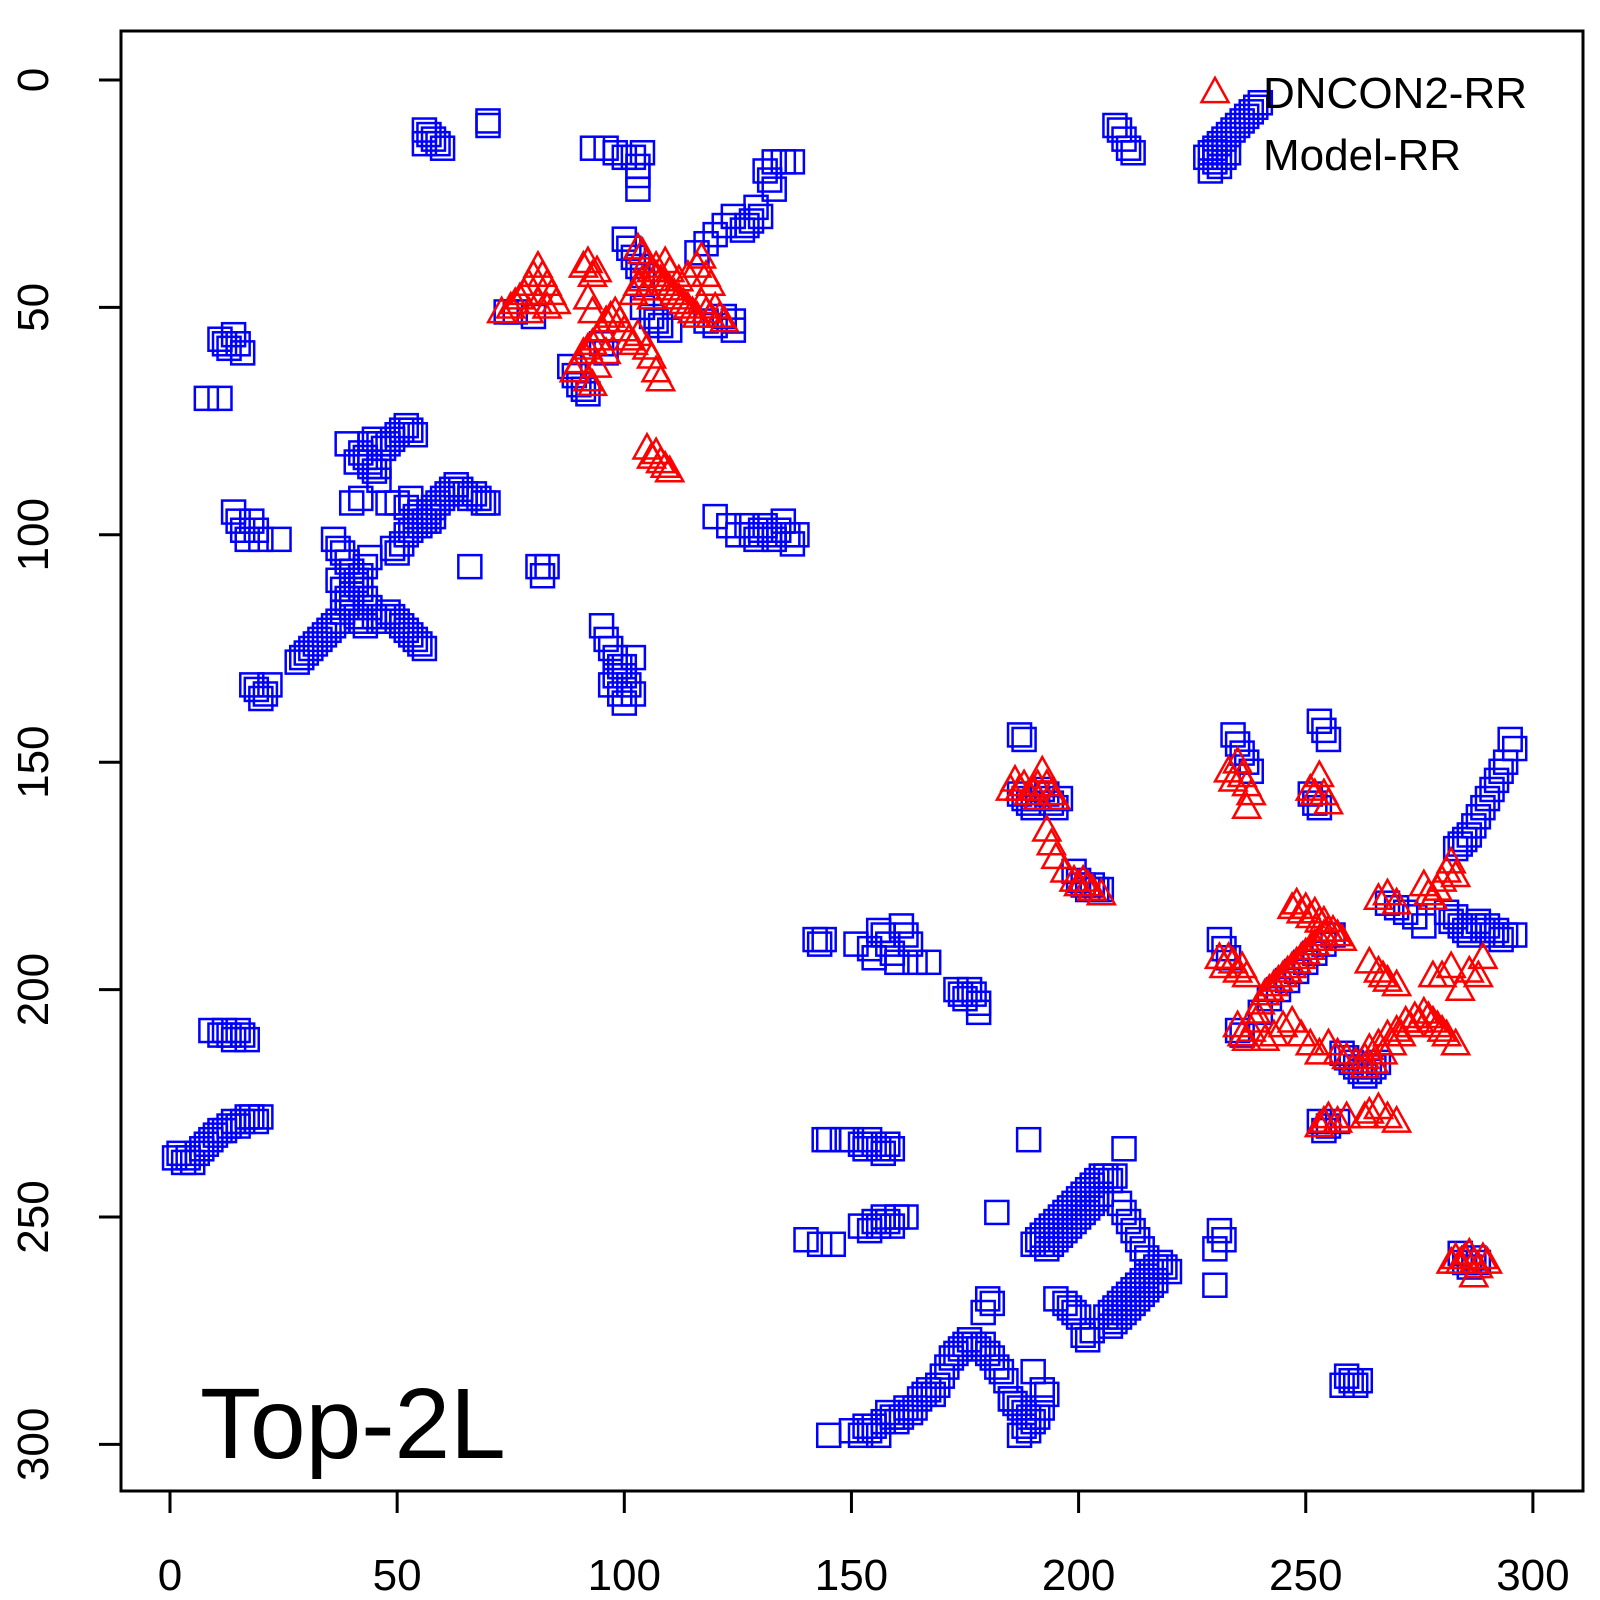  I want to click on legend-square-marker, so click(1215, 152).